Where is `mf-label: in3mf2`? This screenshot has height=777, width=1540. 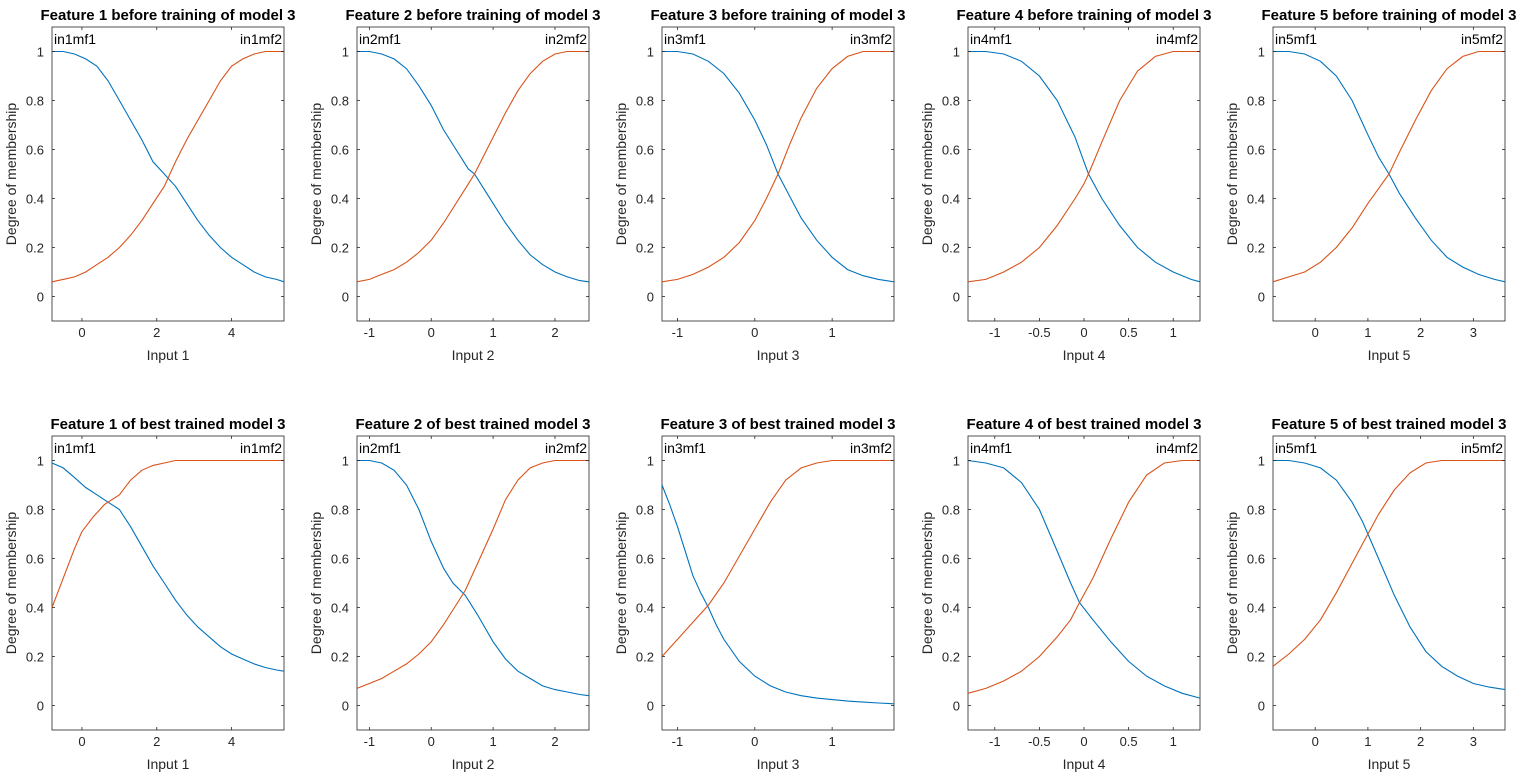 mf-label: in3mf2 is located at coordinates (871, 448).